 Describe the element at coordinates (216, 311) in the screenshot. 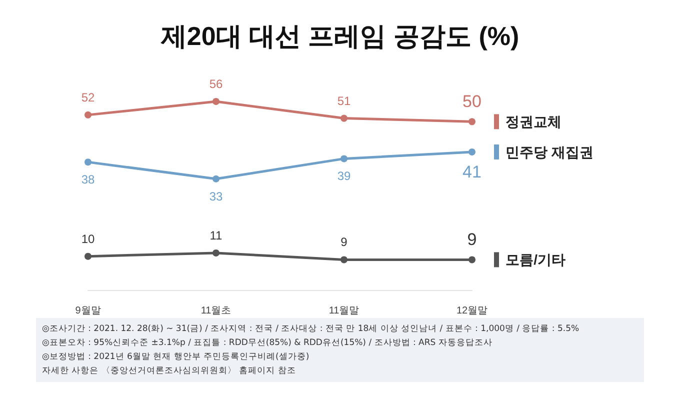

I see `x-tick-label: 11월초` at that location.